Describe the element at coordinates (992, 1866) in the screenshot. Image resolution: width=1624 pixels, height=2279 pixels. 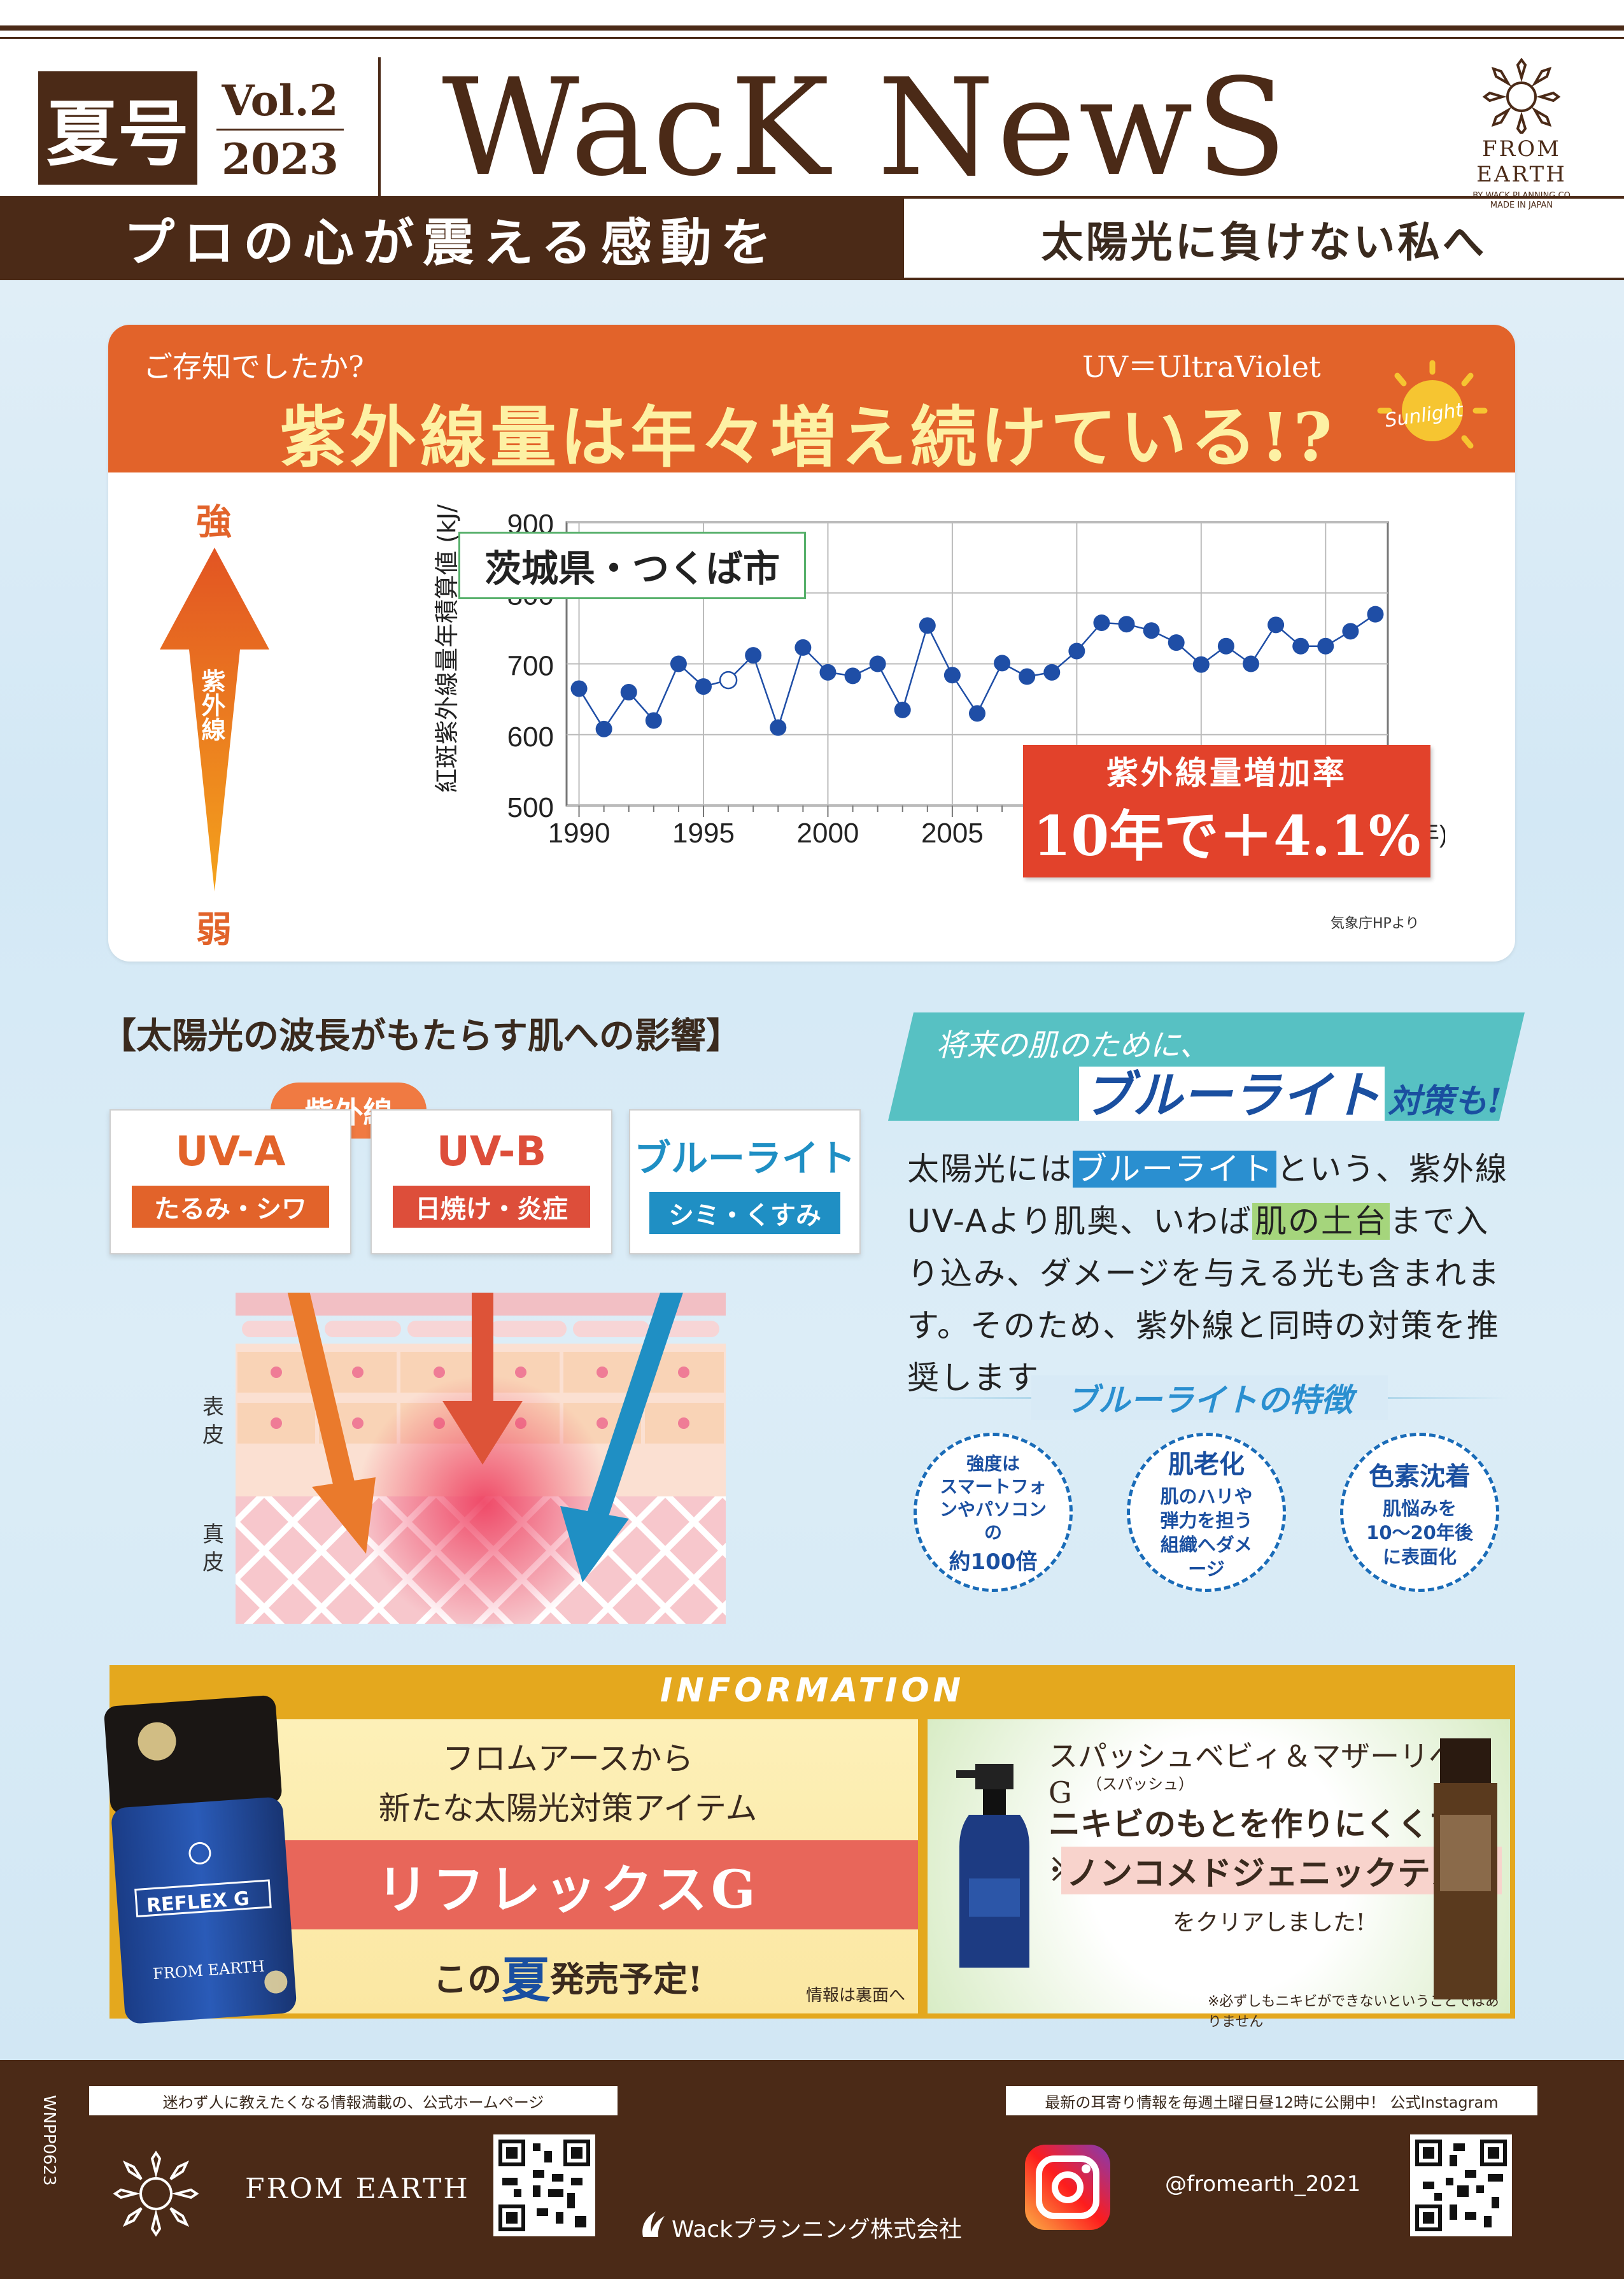
I see `spray-bottle-icon` at that location.